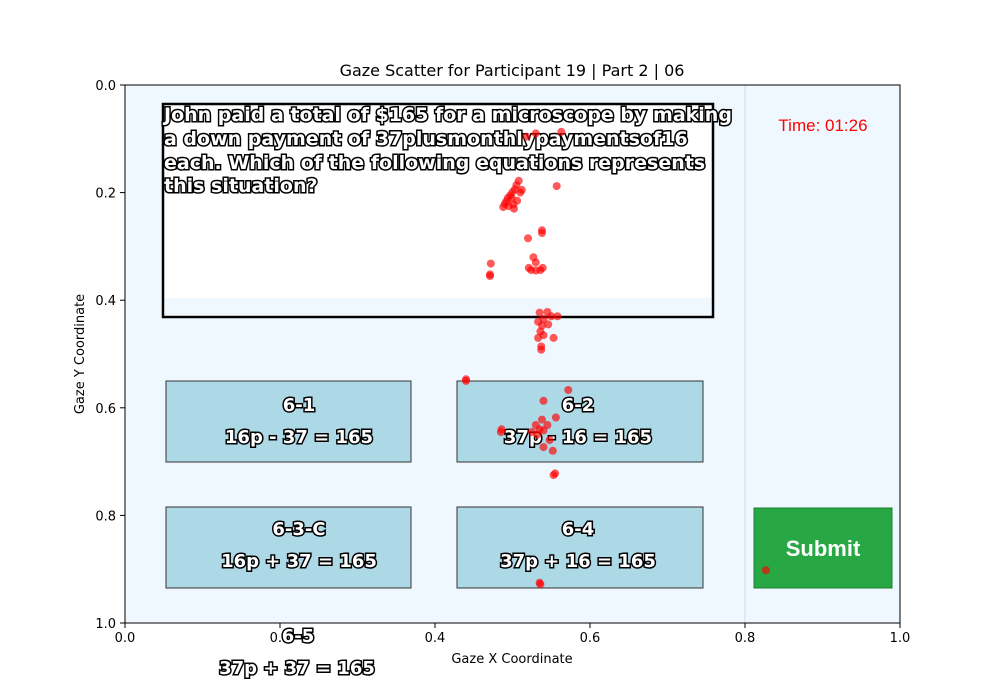  I want to click on x-axis-ticks: 0.0 0.2 0.4 0.6 0.8 1.0, so click(513, 634).